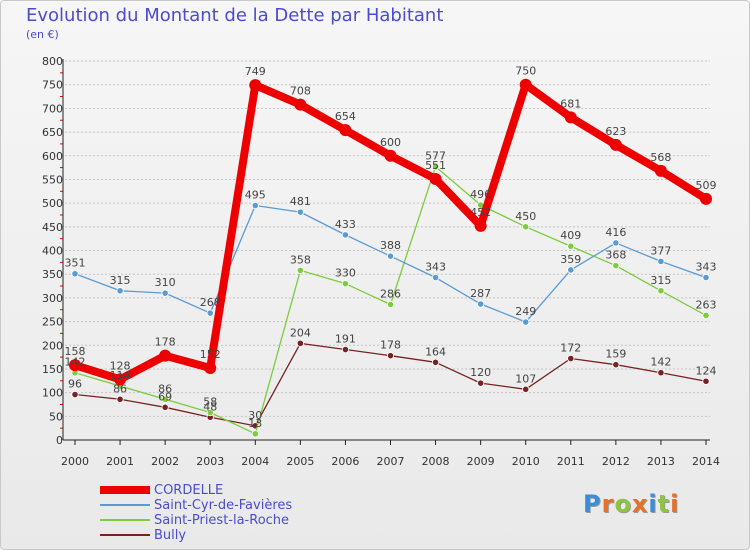  Describe the element at coordinates (570, 259) in the screenshot. I see `data-label-saint-cyr-de-favieres-2011: 359` at that location.